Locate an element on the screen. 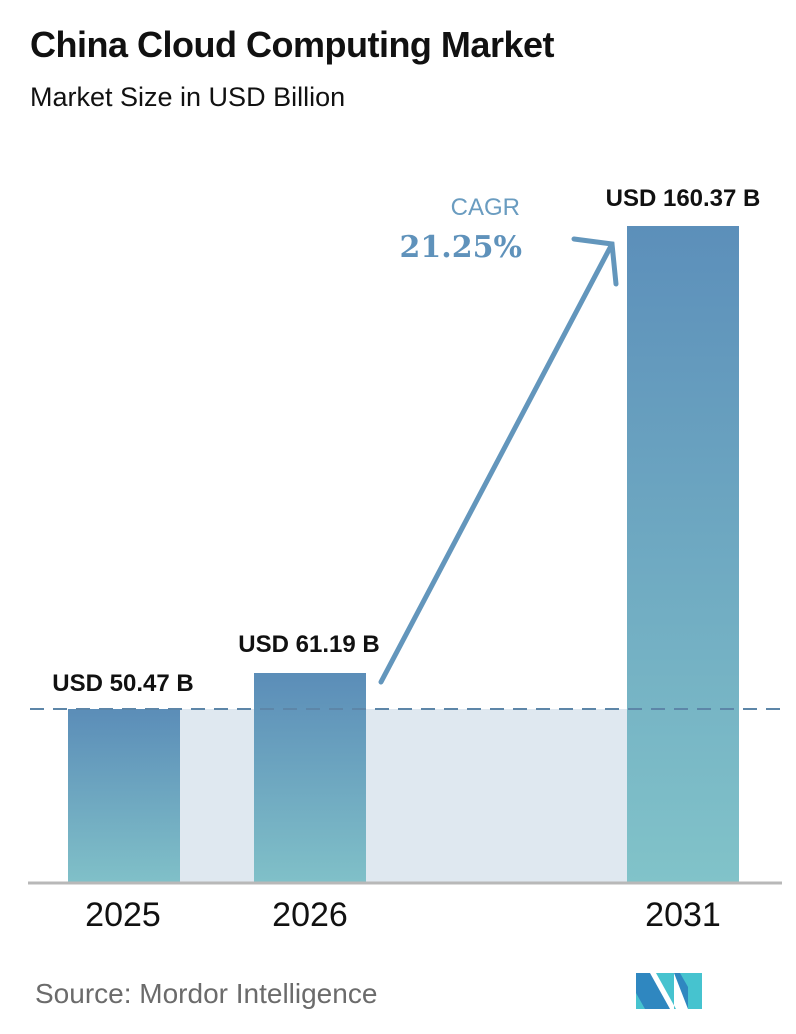  cagr-label: CAGR is located at coordinates (485, 207).